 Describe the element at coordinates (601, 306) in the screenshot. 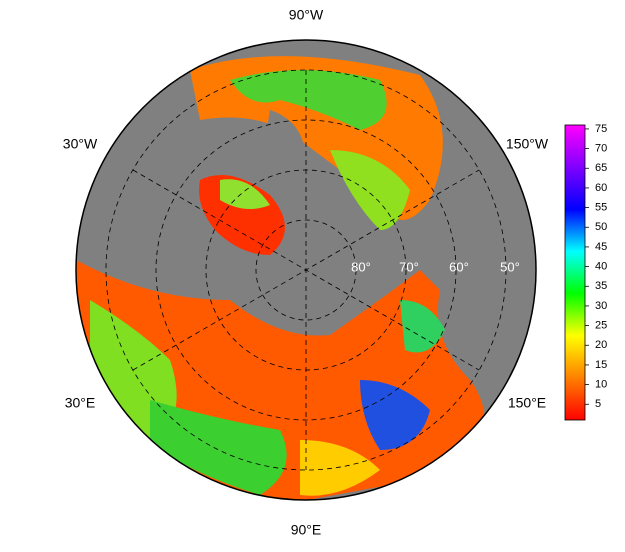

I see `colorbar-tick-label: 30` at that location.